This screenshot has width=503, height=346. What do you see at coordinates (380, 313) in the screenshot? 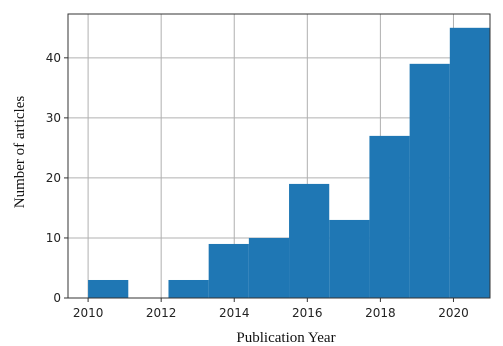
I see `x-tick-label: 2018` at bounding box center [380, 313].